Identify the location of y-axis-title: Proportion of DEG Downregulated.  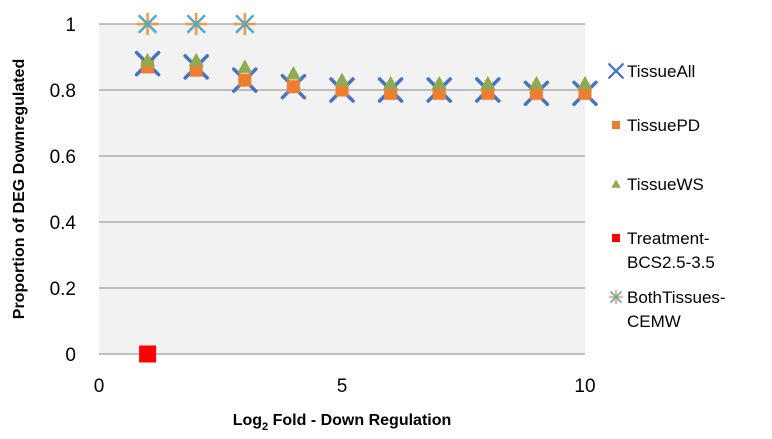
(19, 189).